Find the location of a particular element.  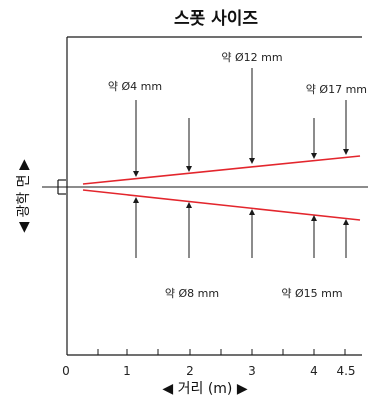

beam-upper-edge is located at coordinates (221, 170).